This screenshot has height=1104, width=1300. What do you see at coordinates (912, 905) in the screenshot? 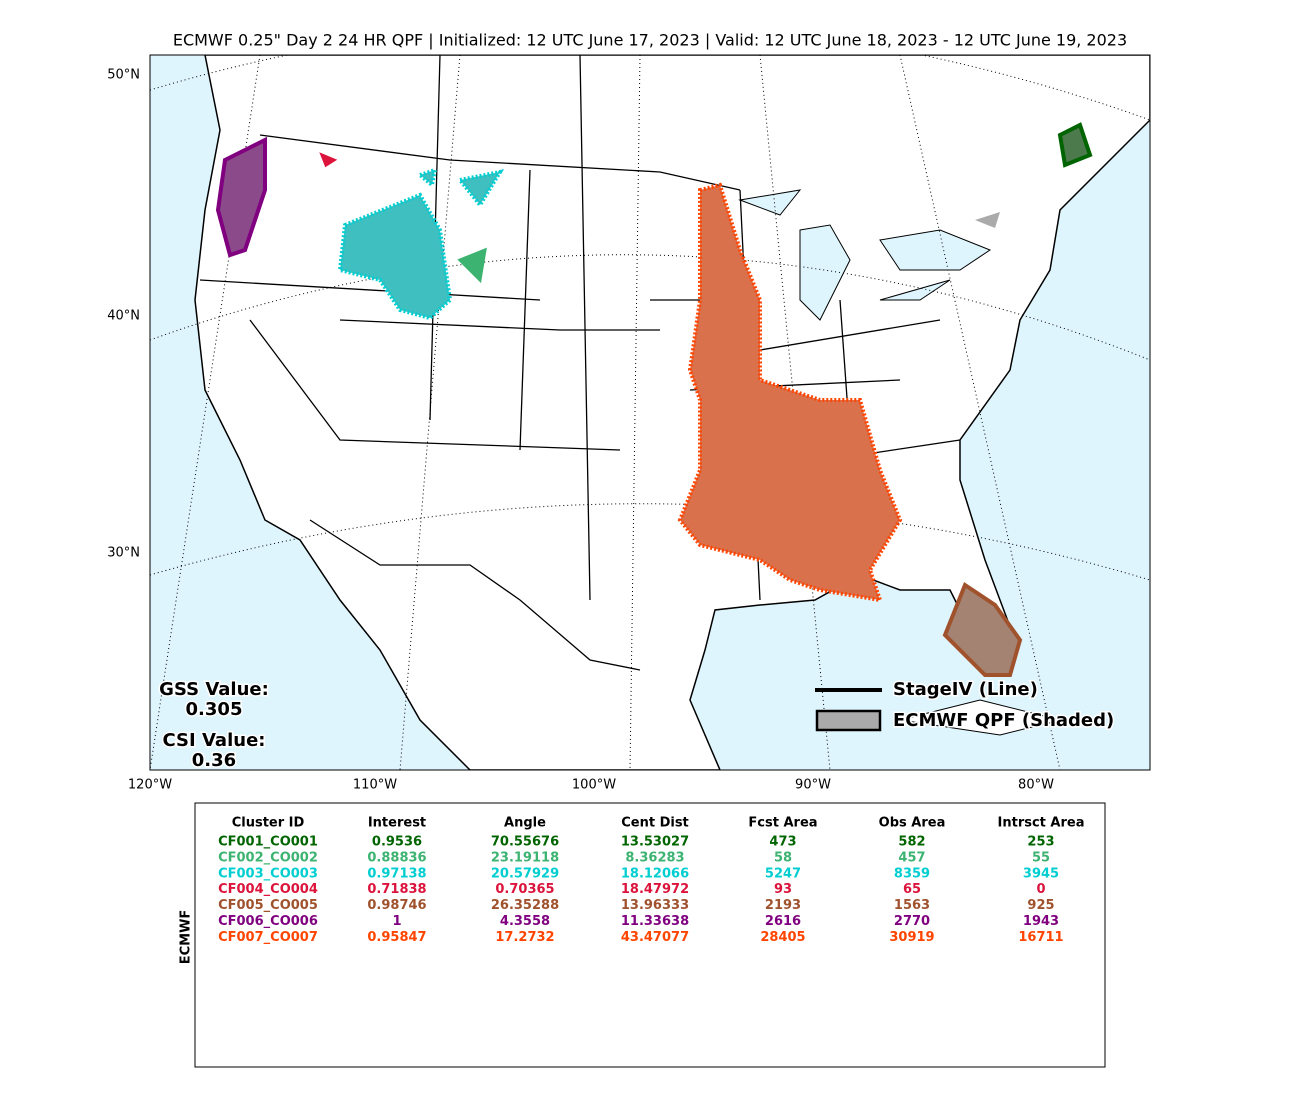
I see `table-cell: 1563` at bounding box center [912, 905].